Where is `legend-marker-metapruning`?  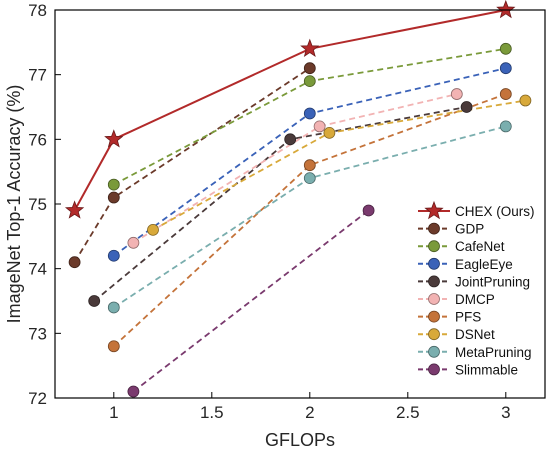 legend-marker-metapruning is located at coordinates (434, 351).